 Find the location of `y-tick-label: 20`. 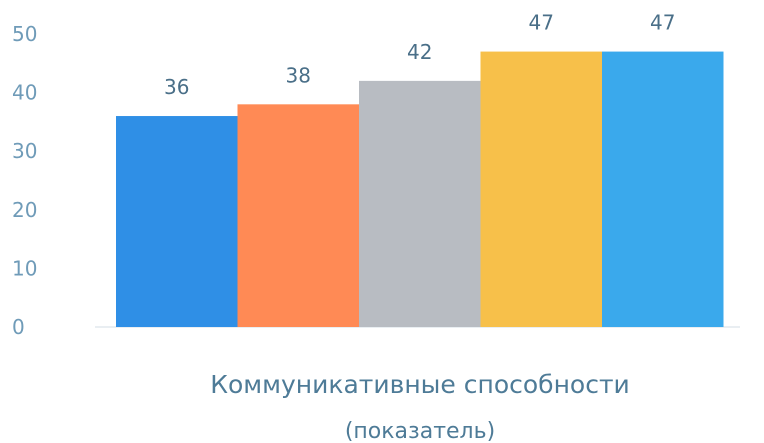

y-tick-label: 20 is located at coordinates (24, 210).